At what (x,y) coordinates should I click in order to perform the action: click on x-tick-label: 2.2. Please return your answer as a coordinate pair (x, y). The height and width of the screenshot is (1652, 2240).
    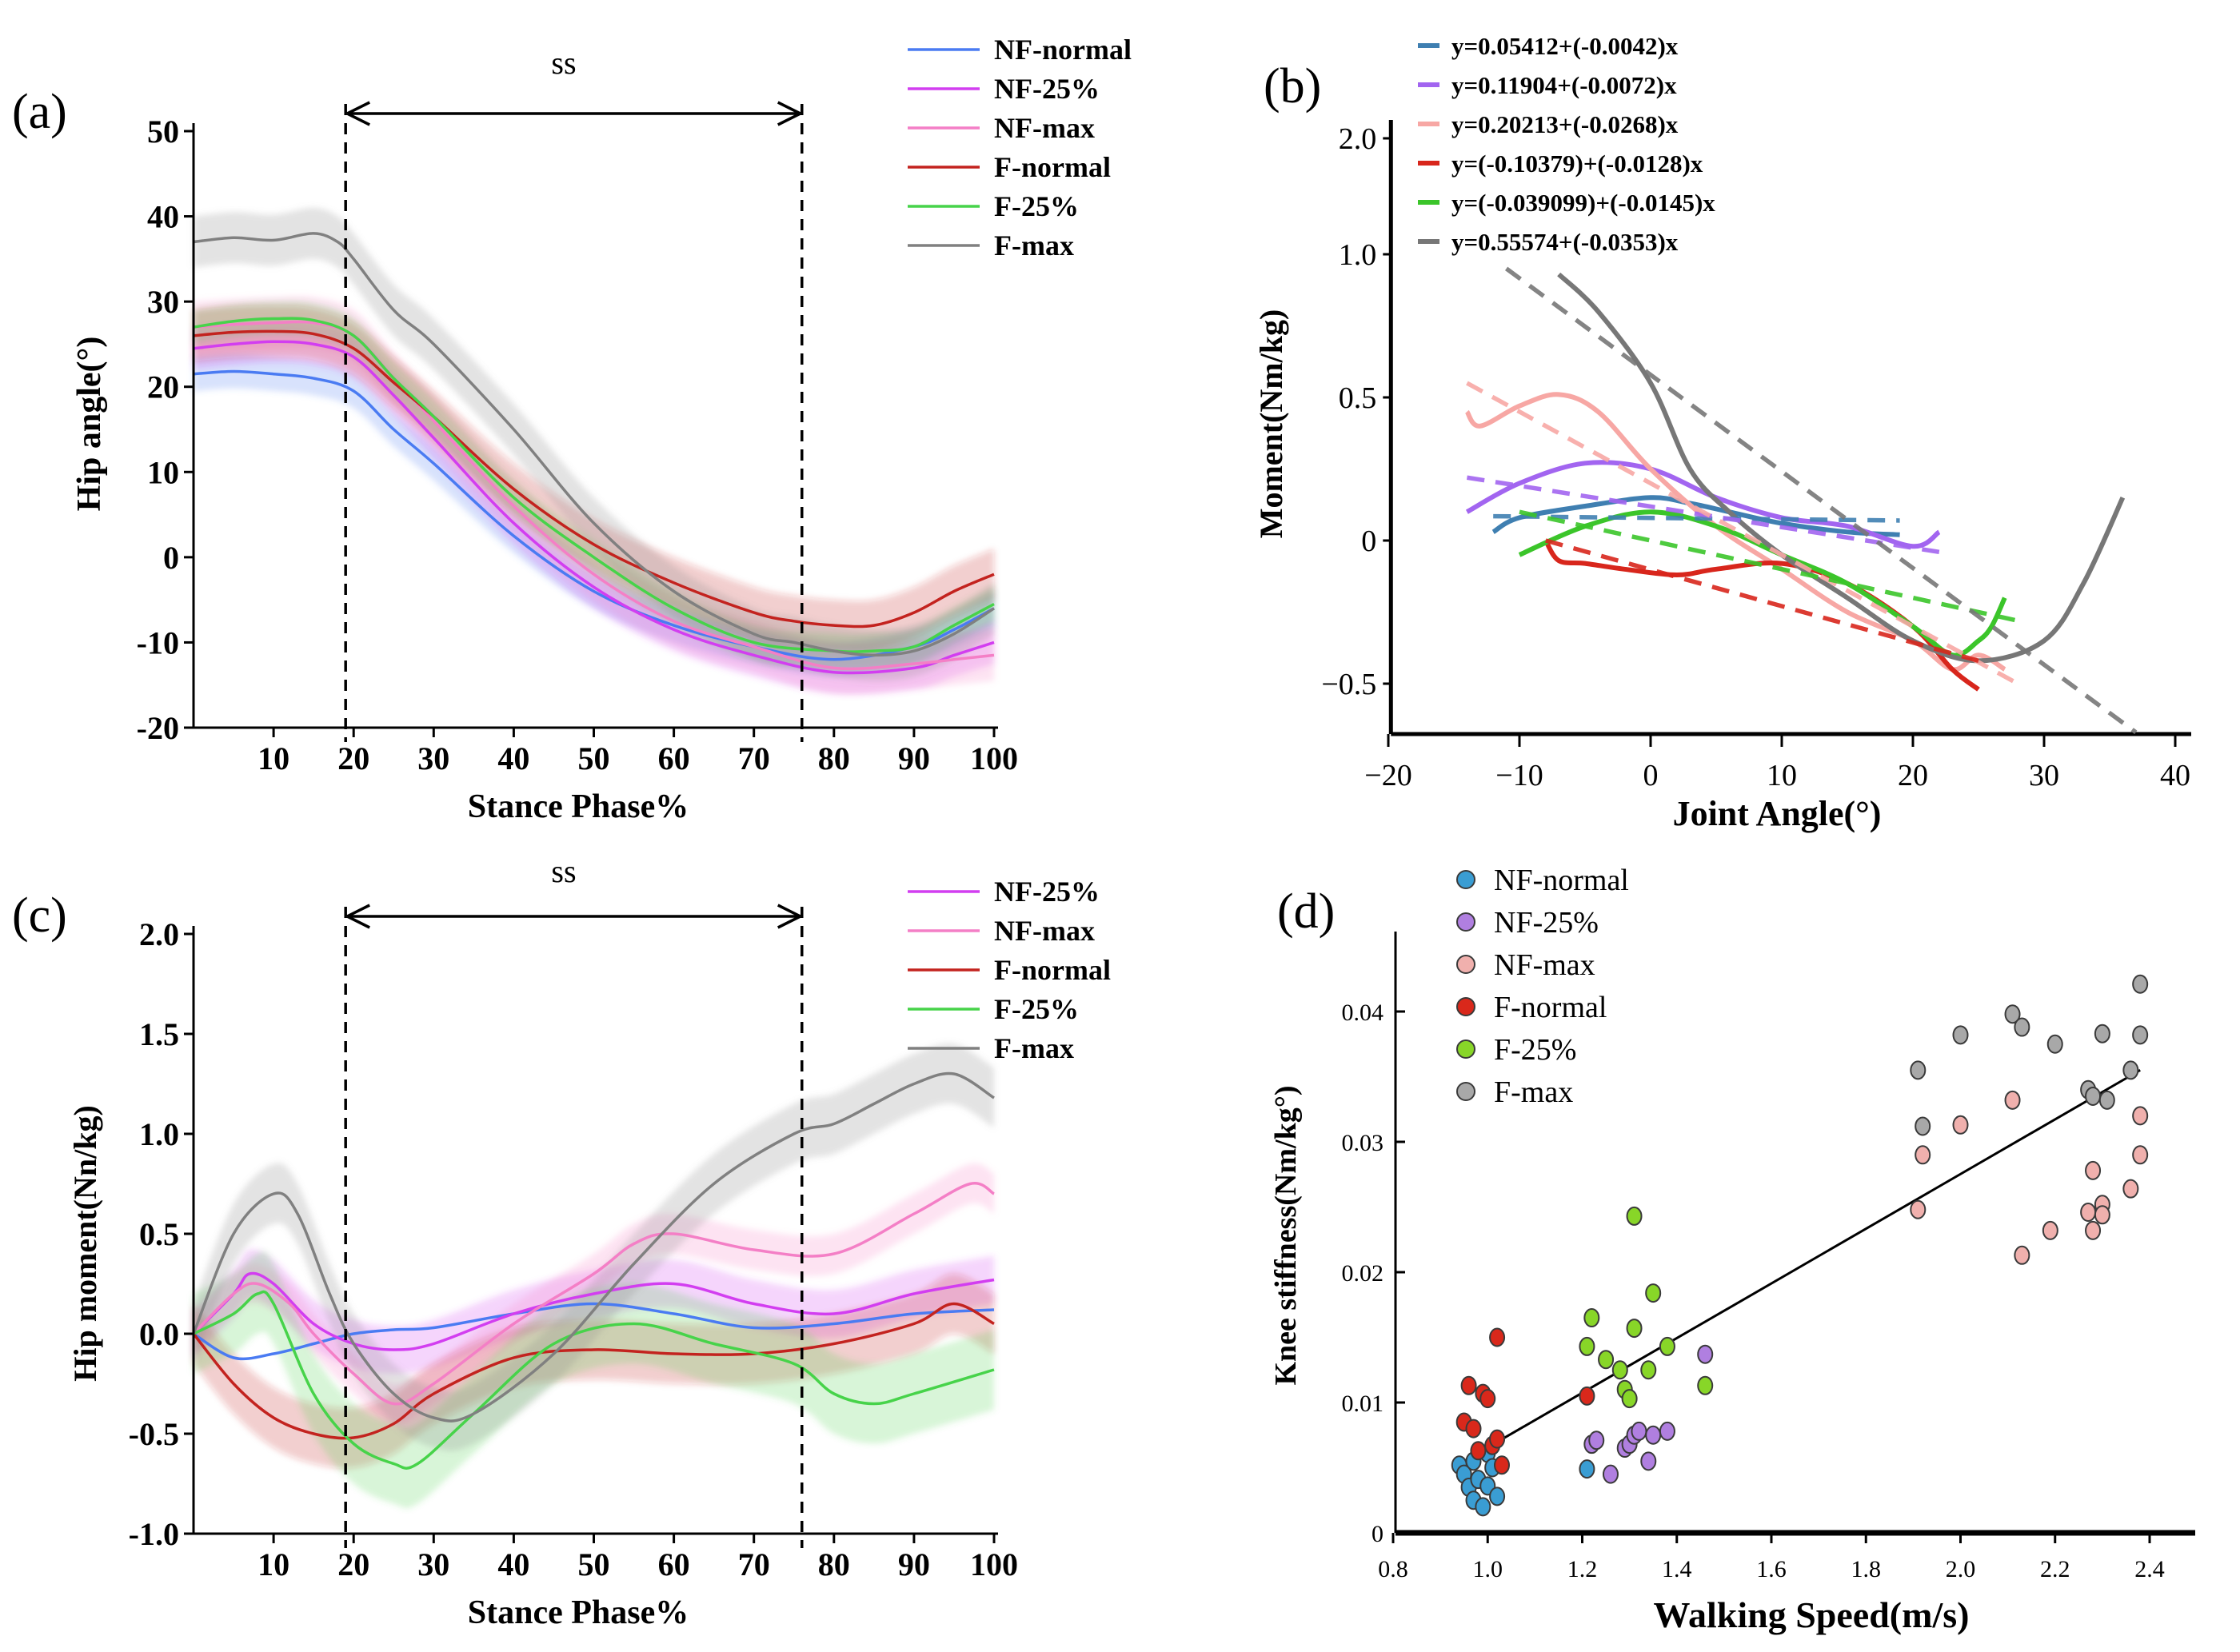
    Looking at the image, I should click on (2055, 1569).